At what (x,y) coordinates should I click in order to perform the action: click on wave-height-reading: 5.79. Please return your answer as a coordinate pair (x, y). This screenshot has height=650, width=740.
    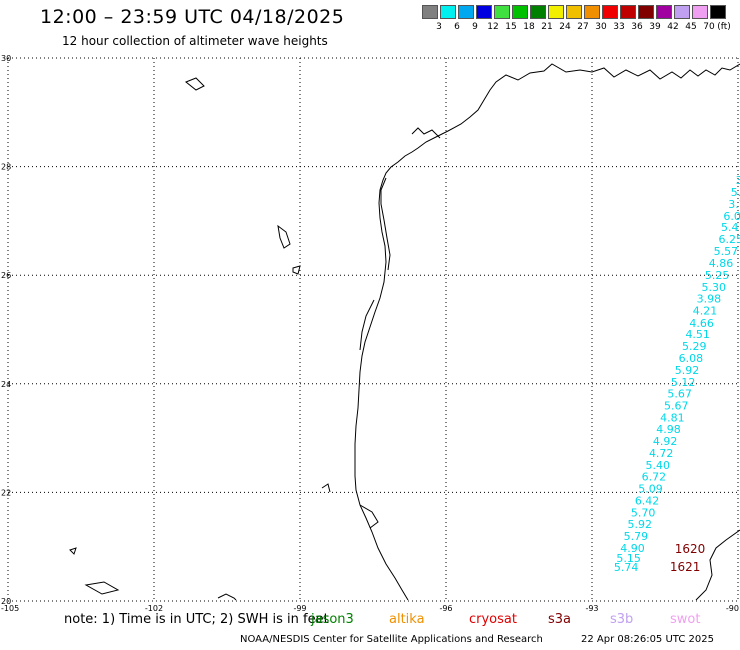
    Looking at the image, I should click on (636, 536).